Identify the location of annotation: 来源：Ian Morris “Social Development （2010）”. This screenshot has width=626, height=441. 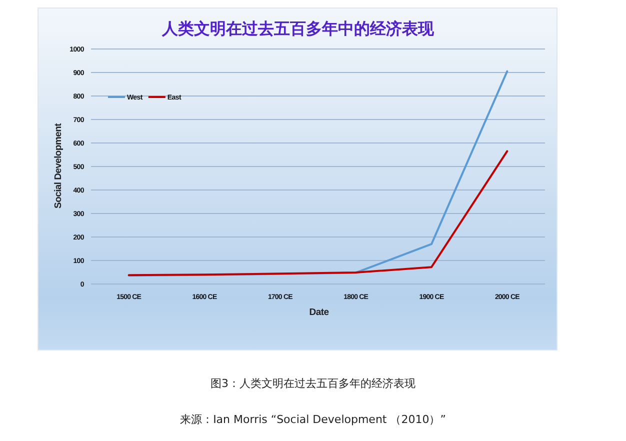
(313, 419).